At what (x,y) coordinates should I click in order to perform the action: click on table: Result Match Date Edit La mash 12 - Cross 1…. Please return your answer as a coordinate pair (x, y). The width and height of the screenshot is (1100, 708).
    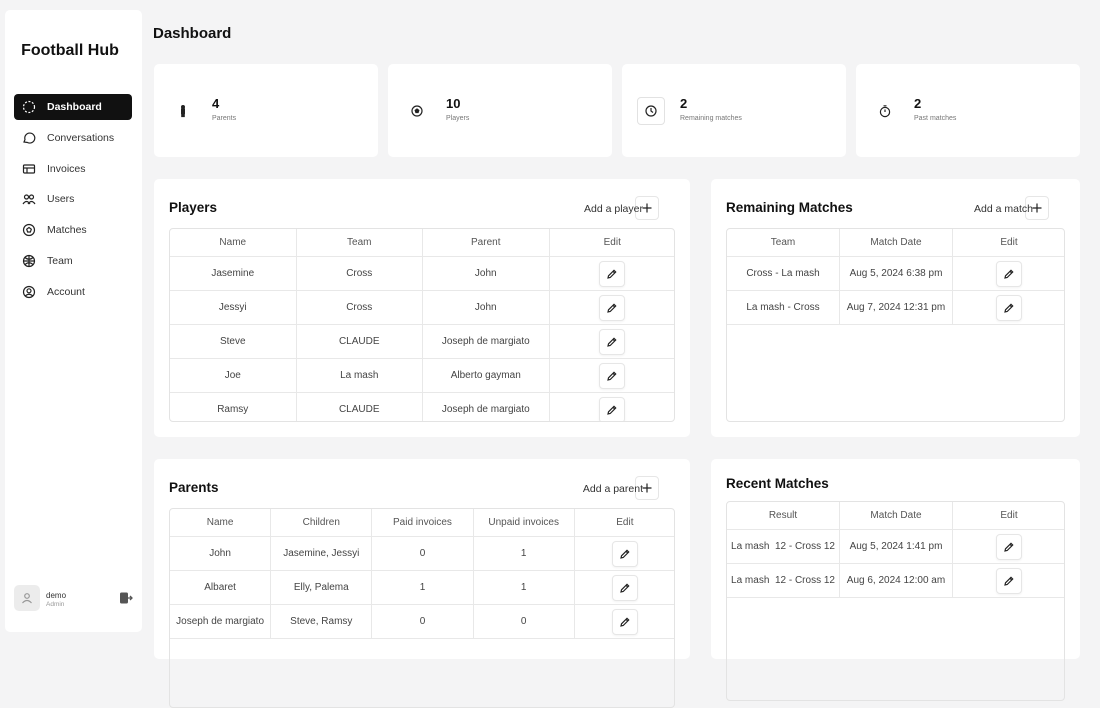
    Looking at the image, I should click on (895, 601).